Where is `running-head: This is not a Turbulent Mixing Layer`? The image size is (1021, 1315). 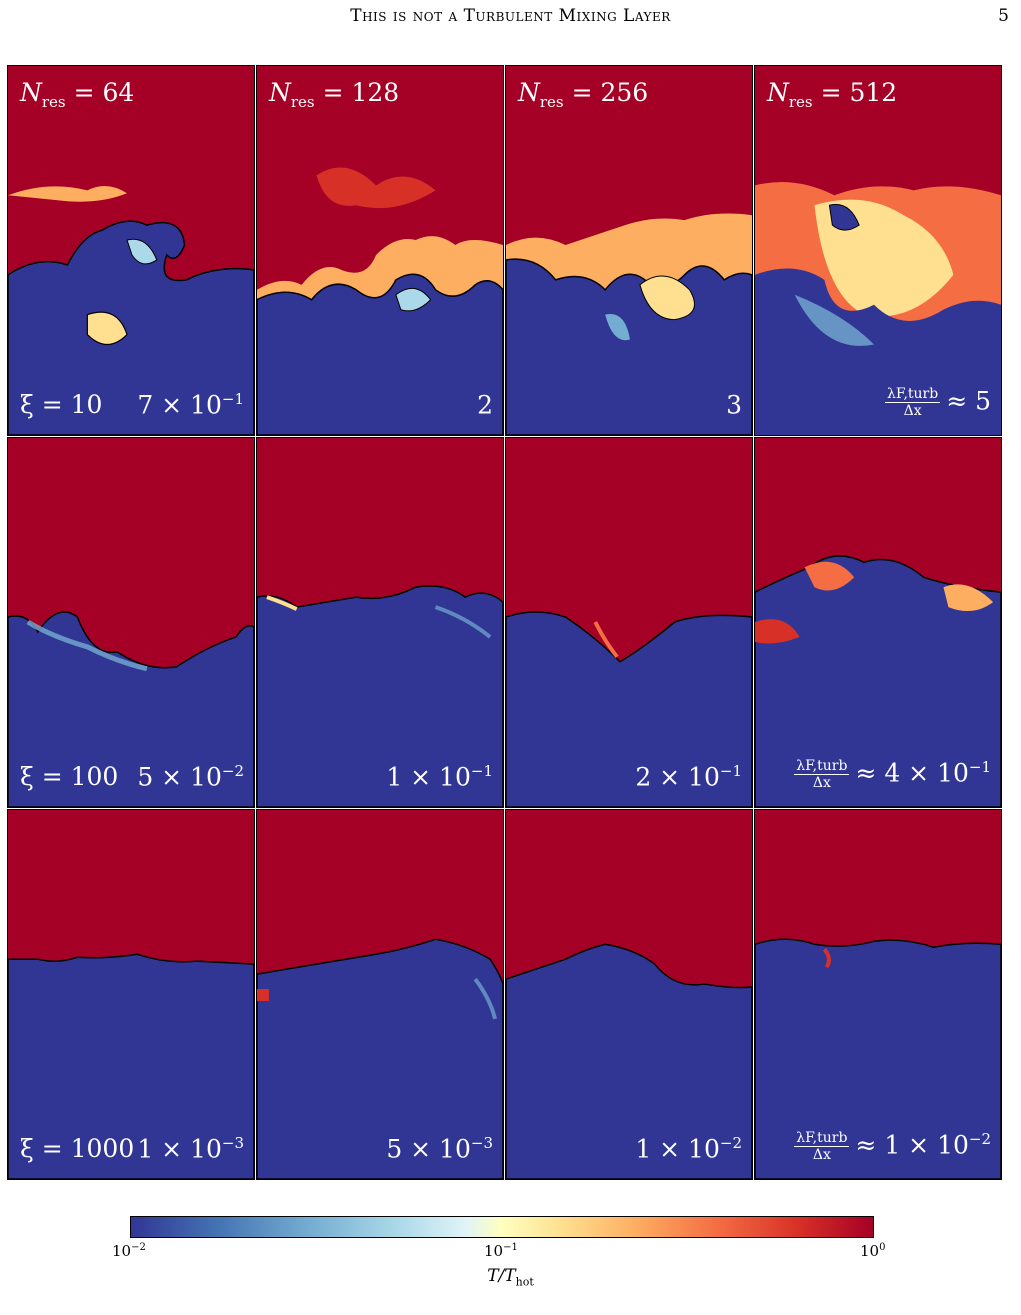 running-head: This is not a Turbulent Mixing Layer is located at coordinates (510, 16).